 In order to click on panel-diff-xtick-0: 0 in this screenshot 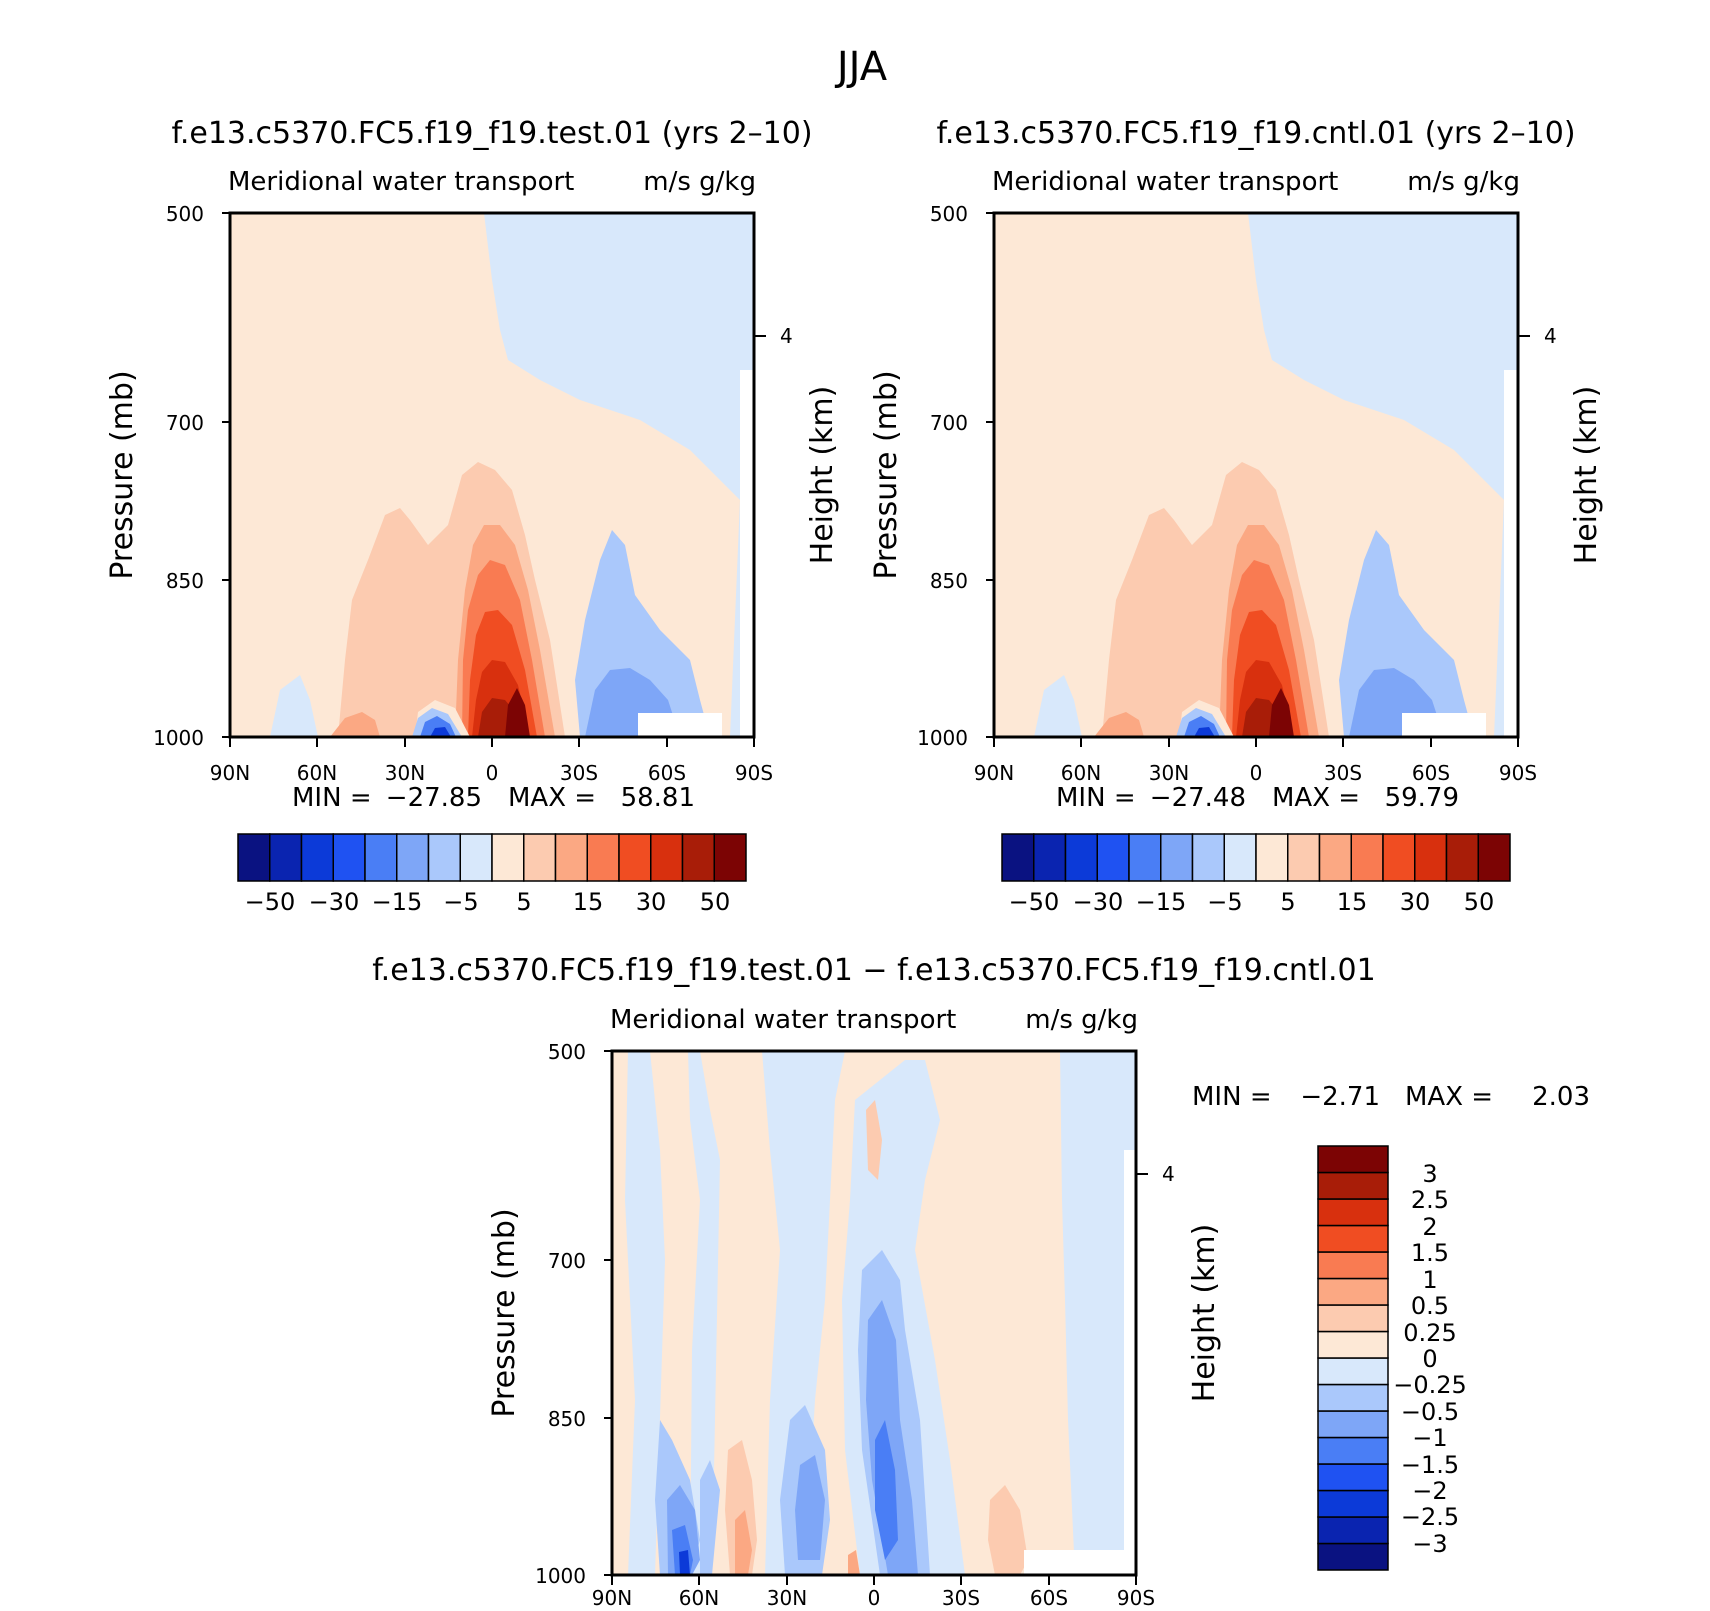, I will do `click(874, 1598)`.